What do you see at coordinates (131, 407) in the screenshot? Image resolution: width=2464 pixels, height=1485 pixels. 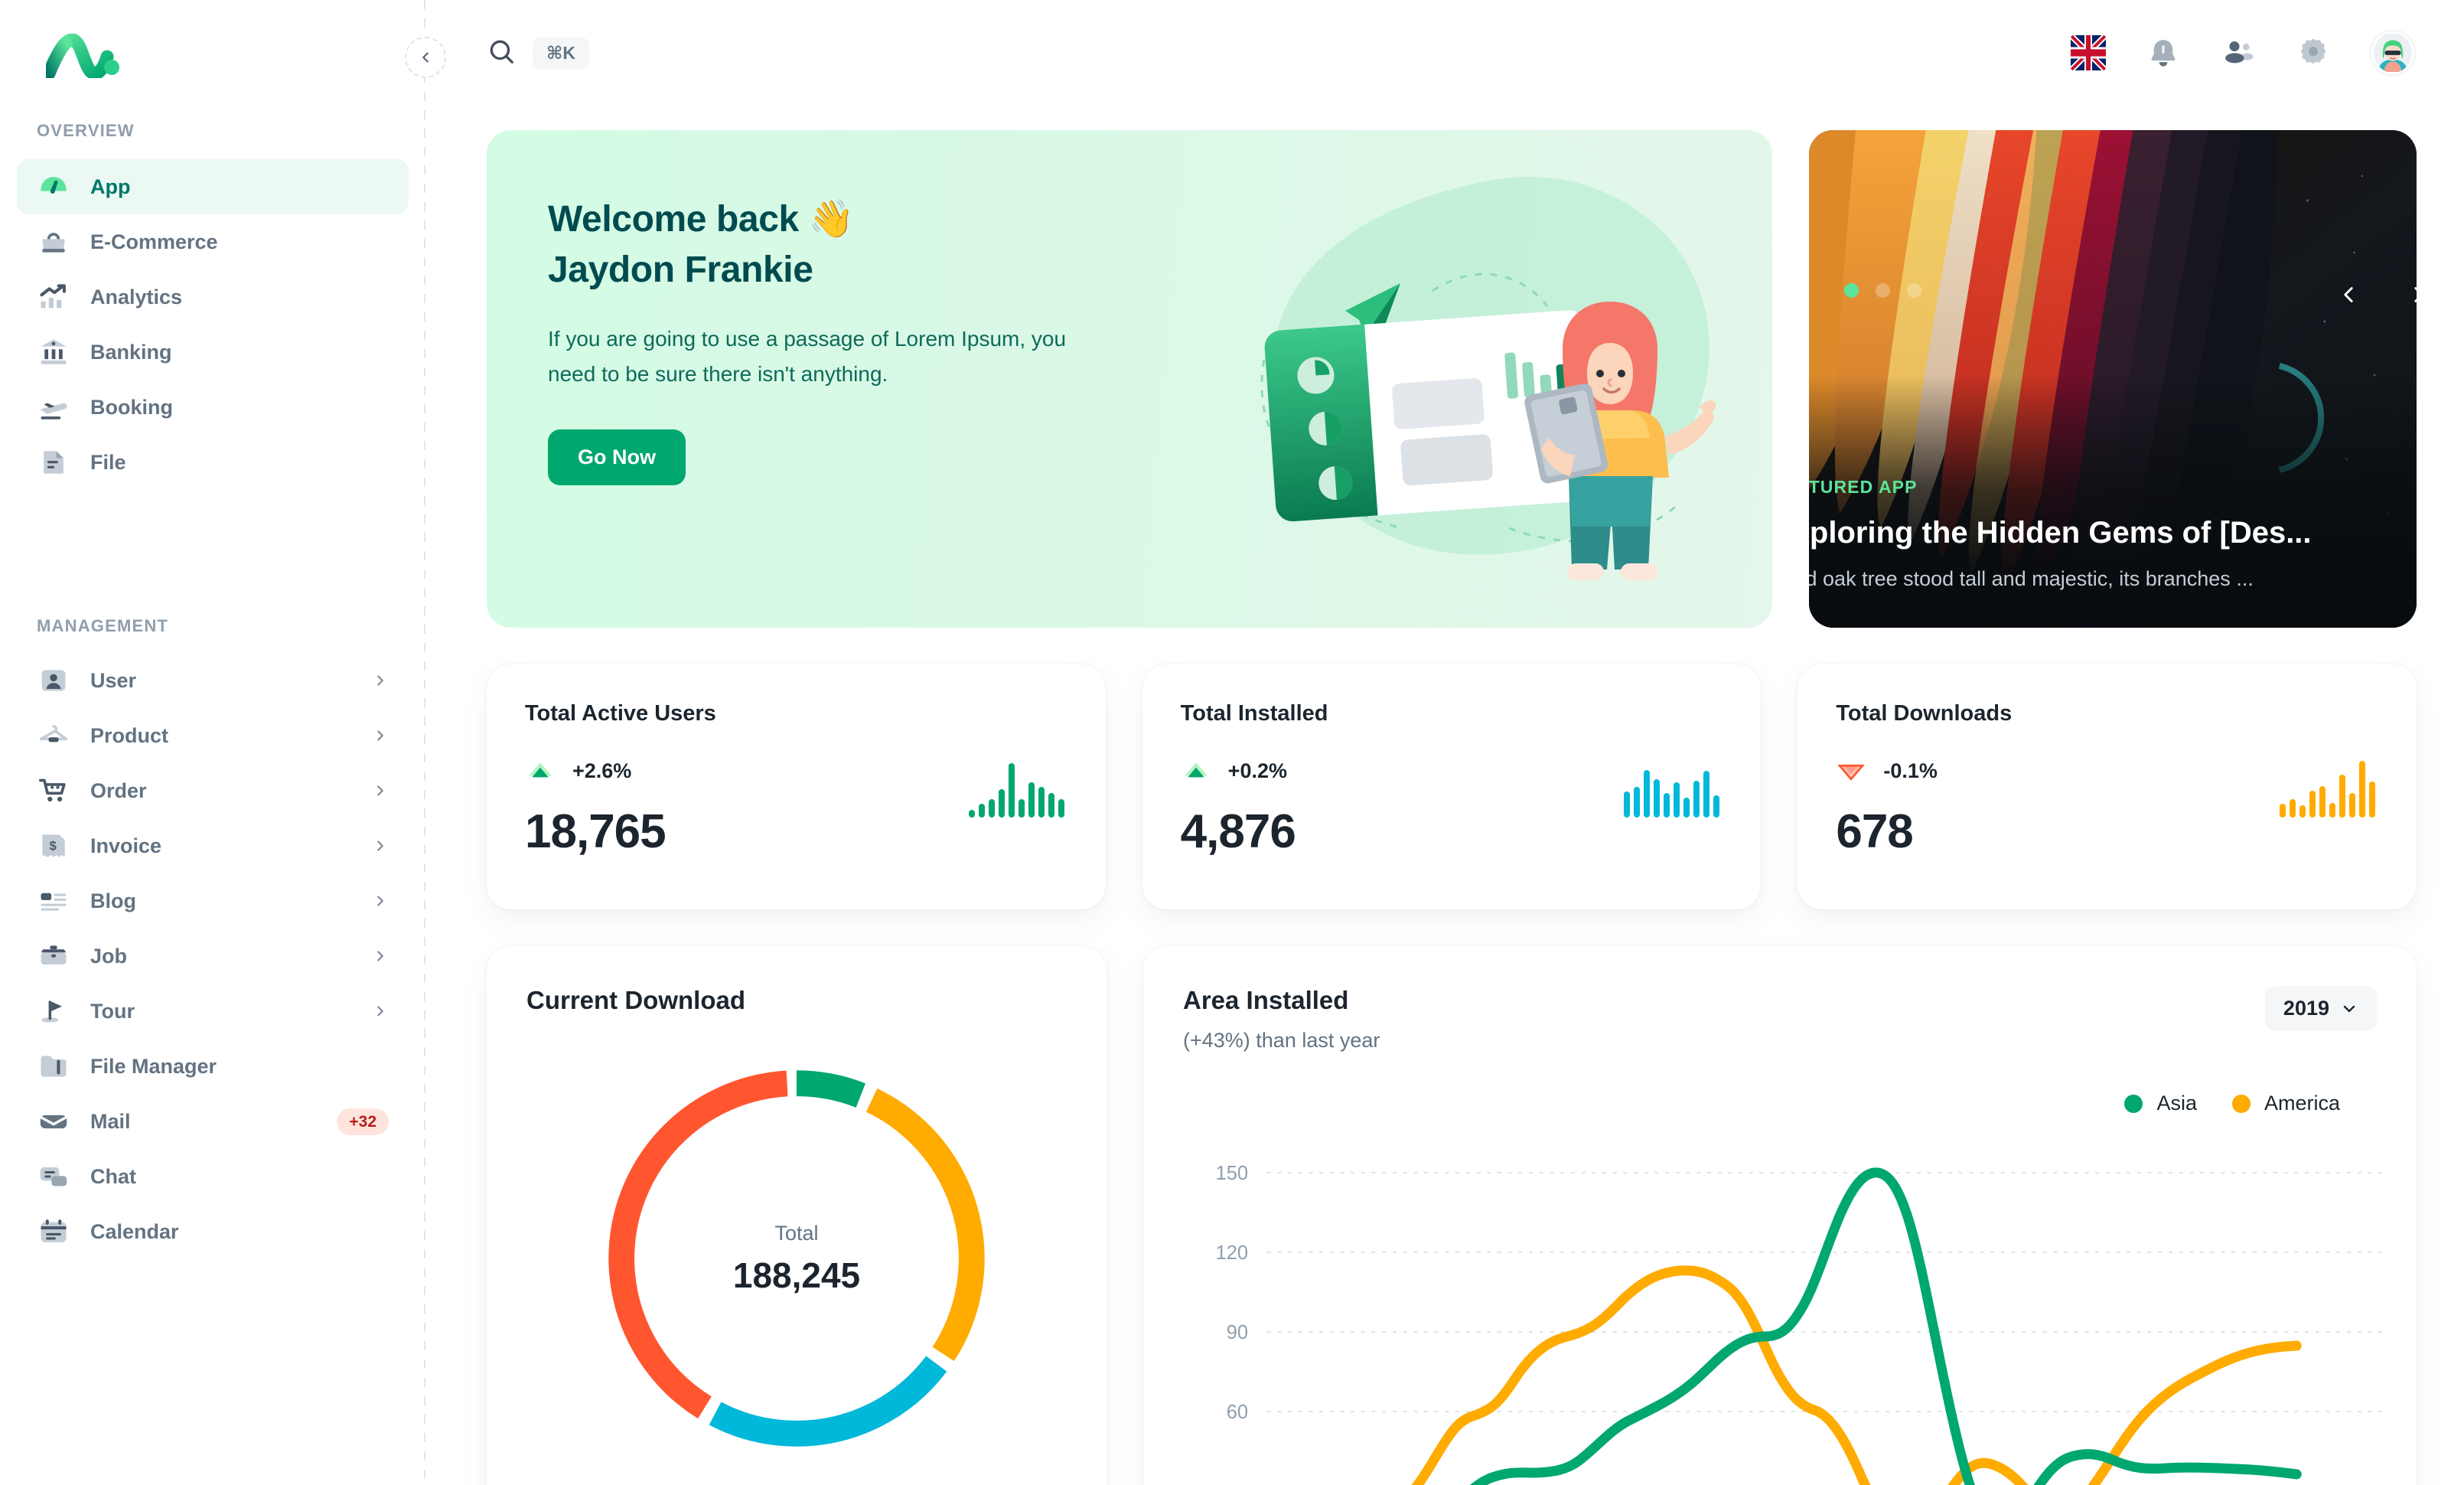 I see `sidebar-item-label: Booking` at bounding box center [131, 407].